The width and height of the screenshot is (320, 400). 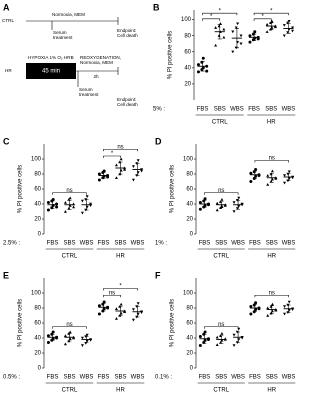 I want to click on significance-label: ns, so click(x=69, y=191).